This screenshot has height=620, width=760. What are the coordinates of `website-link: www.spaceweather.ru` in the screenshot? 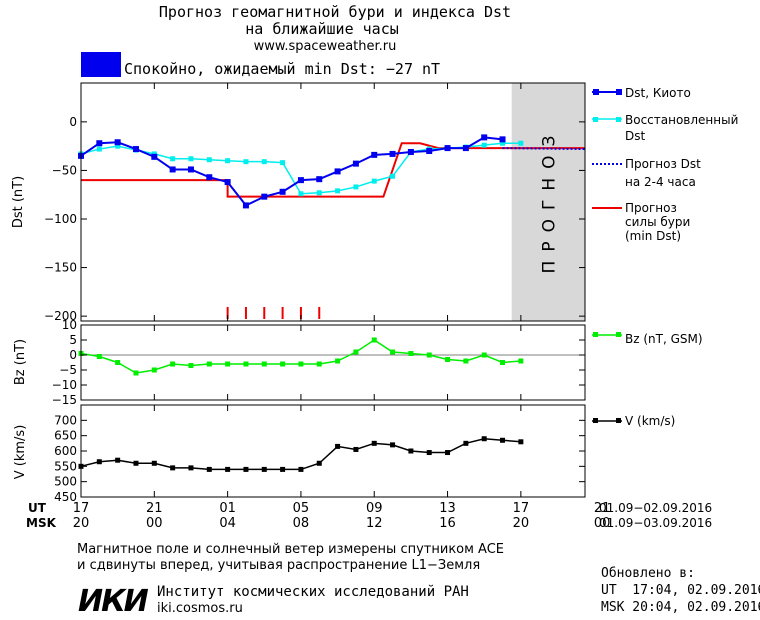 It's located at (325, 46).